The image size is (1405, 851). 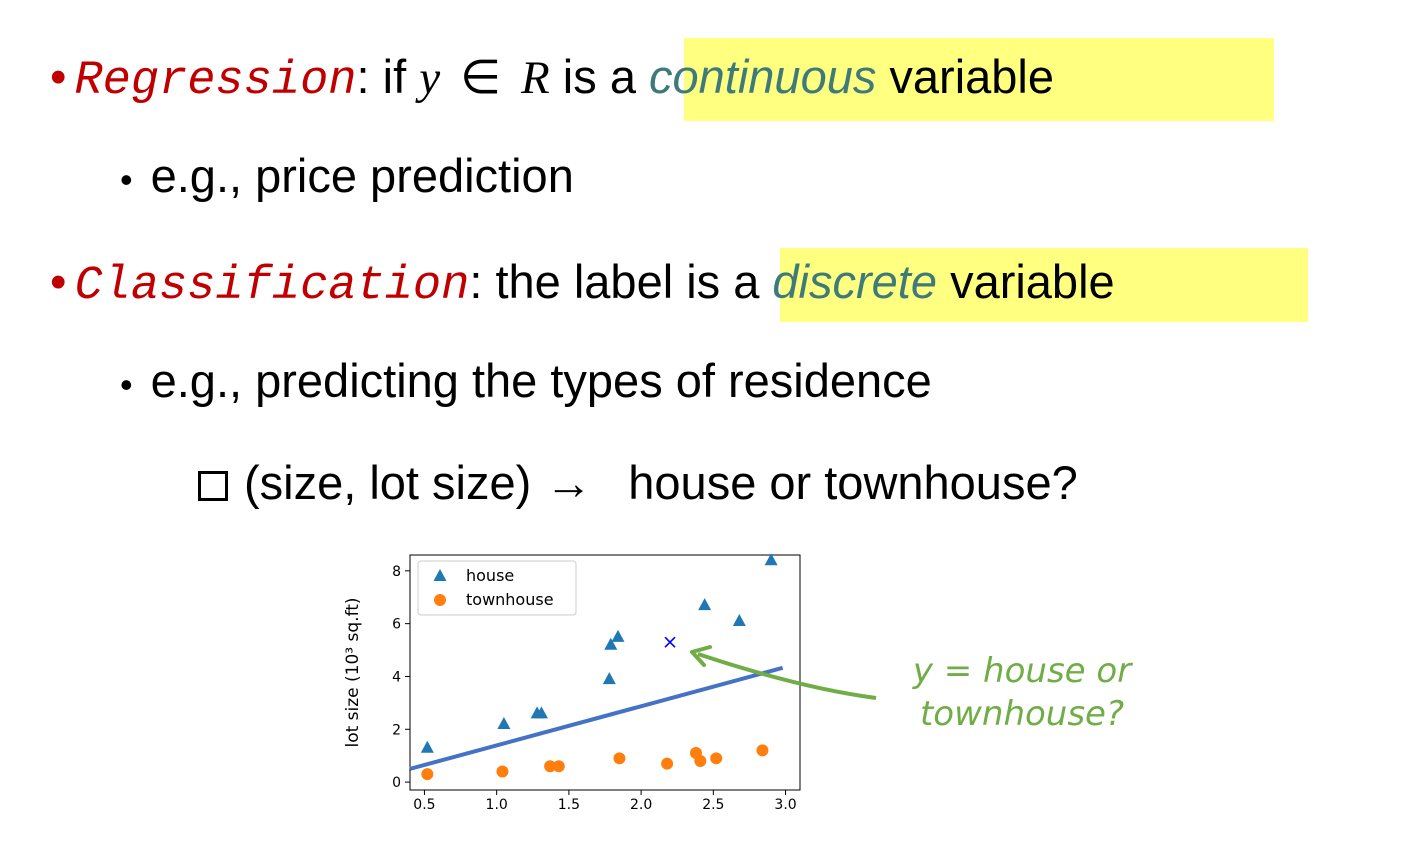 I want to click on highlight-continuous, so click(x=979, y=79).